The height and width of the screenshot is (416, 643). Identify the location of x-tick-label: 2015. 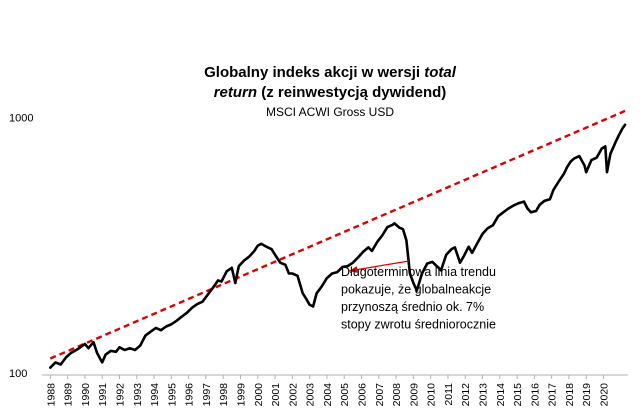
(518, 395).